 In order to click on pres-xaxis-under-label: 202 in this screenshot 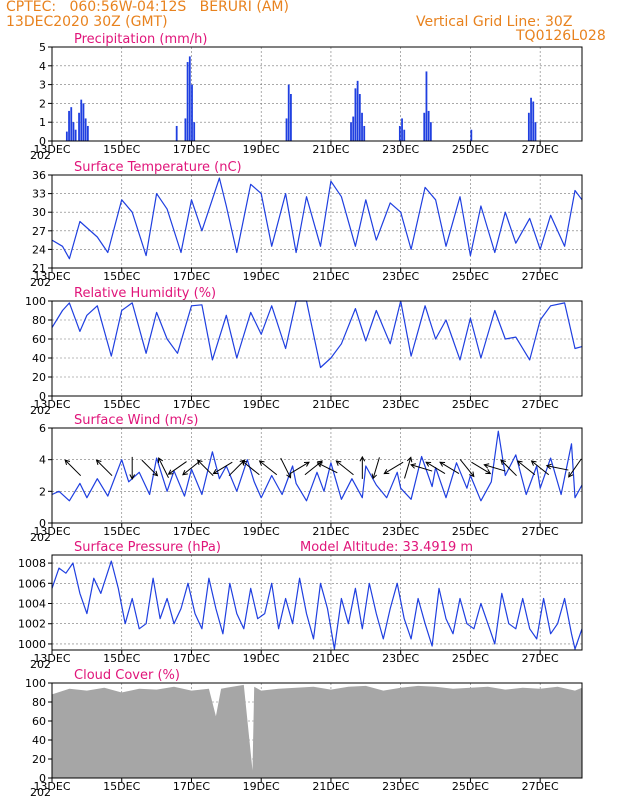, I will do `click(40, 664)`.